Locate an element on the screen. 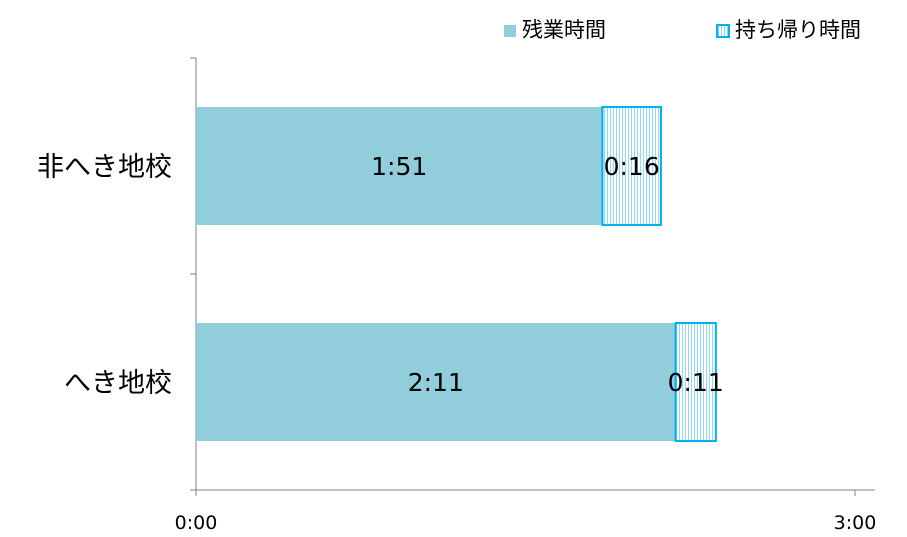 The image size is (907, 537). data-label-take-home: 0:11 is located at coordinates (696, 382).